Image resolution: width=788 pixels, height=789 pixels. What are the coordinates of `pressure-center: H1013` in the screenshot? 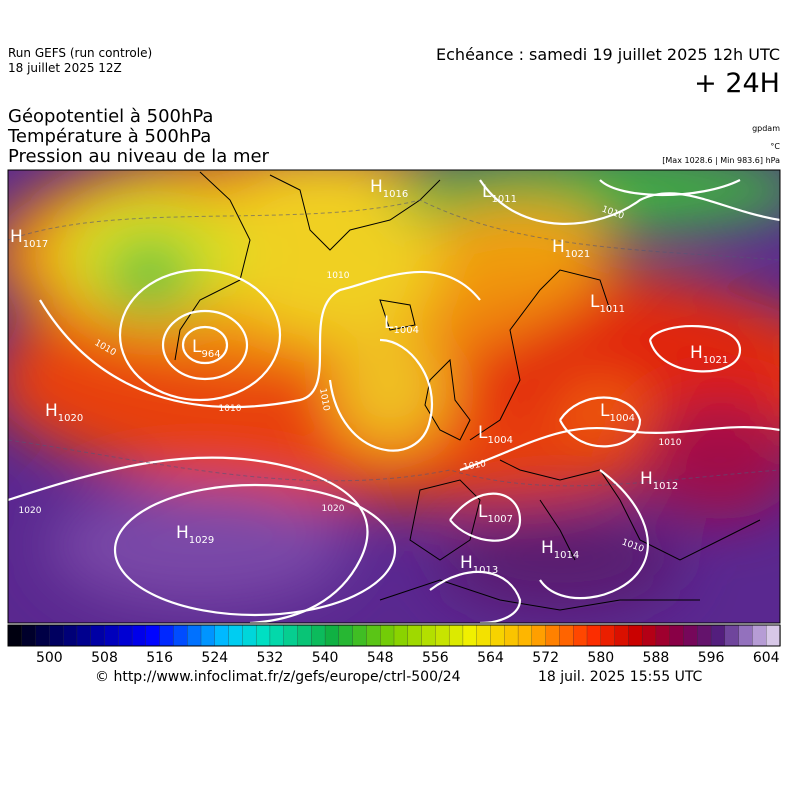 It's located at (479, 564).